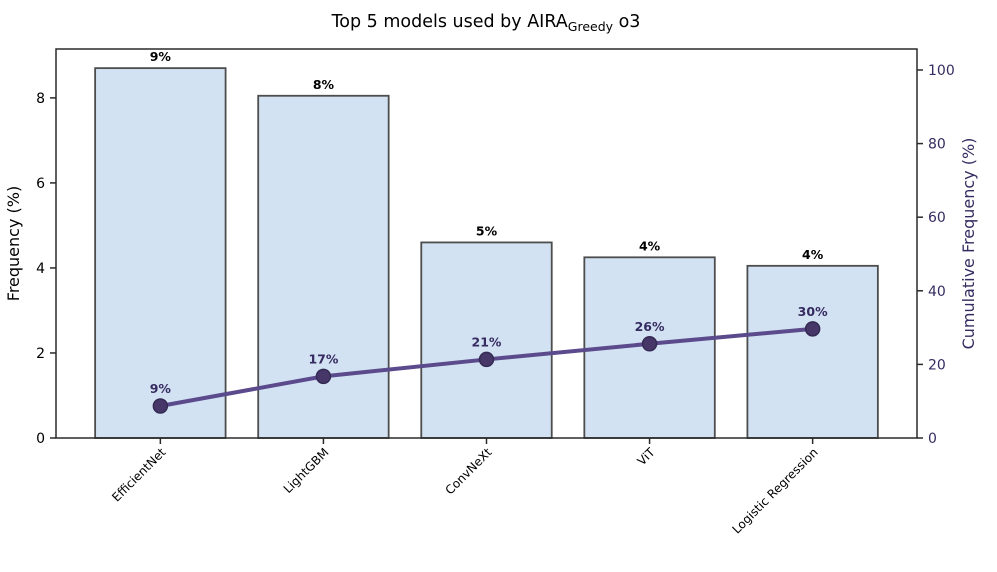  I want to click on chart-title-subscript: Greedy, so click(591, 26).